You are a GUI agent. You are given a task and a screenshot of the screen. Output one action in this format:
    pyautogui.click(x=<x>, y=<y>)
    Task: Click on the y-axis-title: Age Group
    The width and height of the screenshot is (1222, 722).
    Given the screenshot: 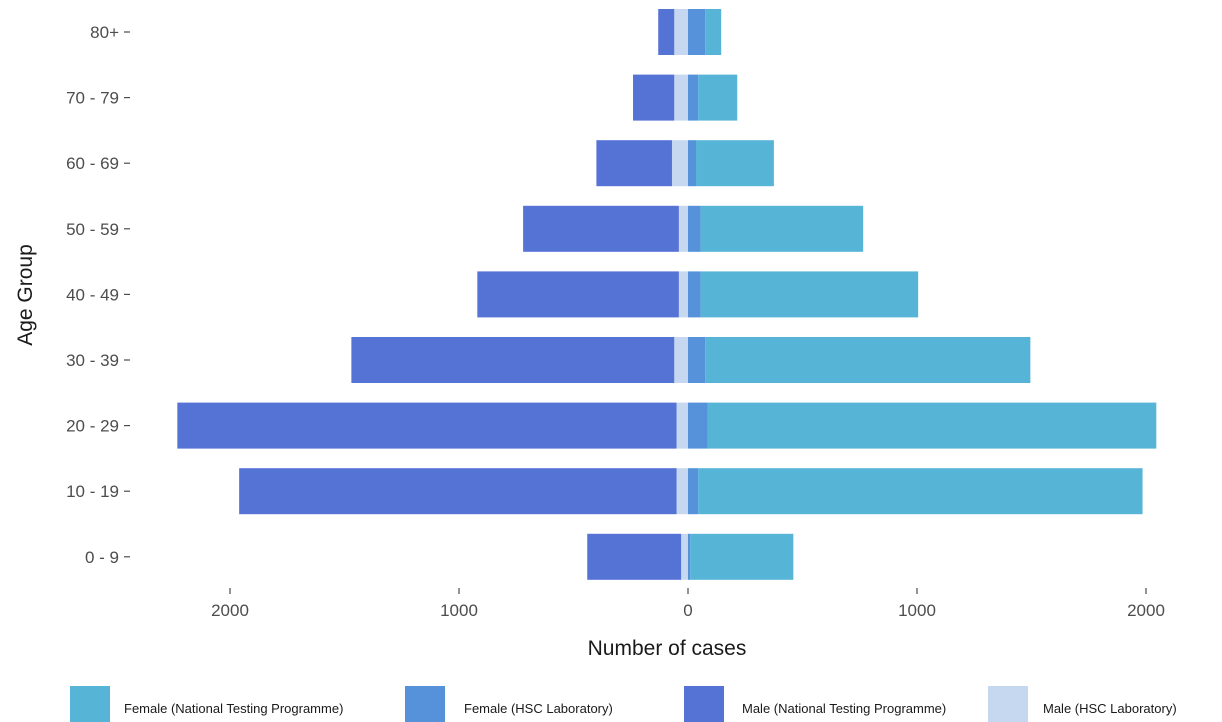 What is the action you would take?
    pyautogui.click(x=25, y=295)
    